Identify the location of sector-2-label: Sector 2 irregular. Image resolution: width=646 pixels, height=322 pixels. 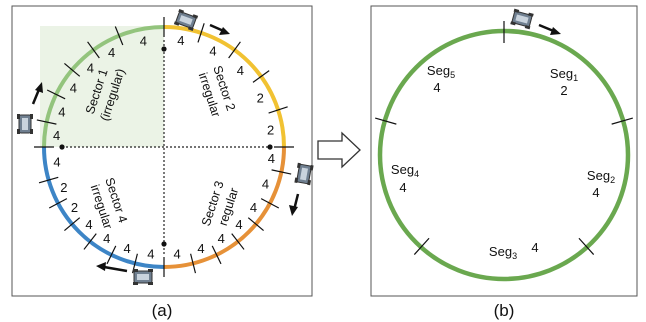
(217, 92).